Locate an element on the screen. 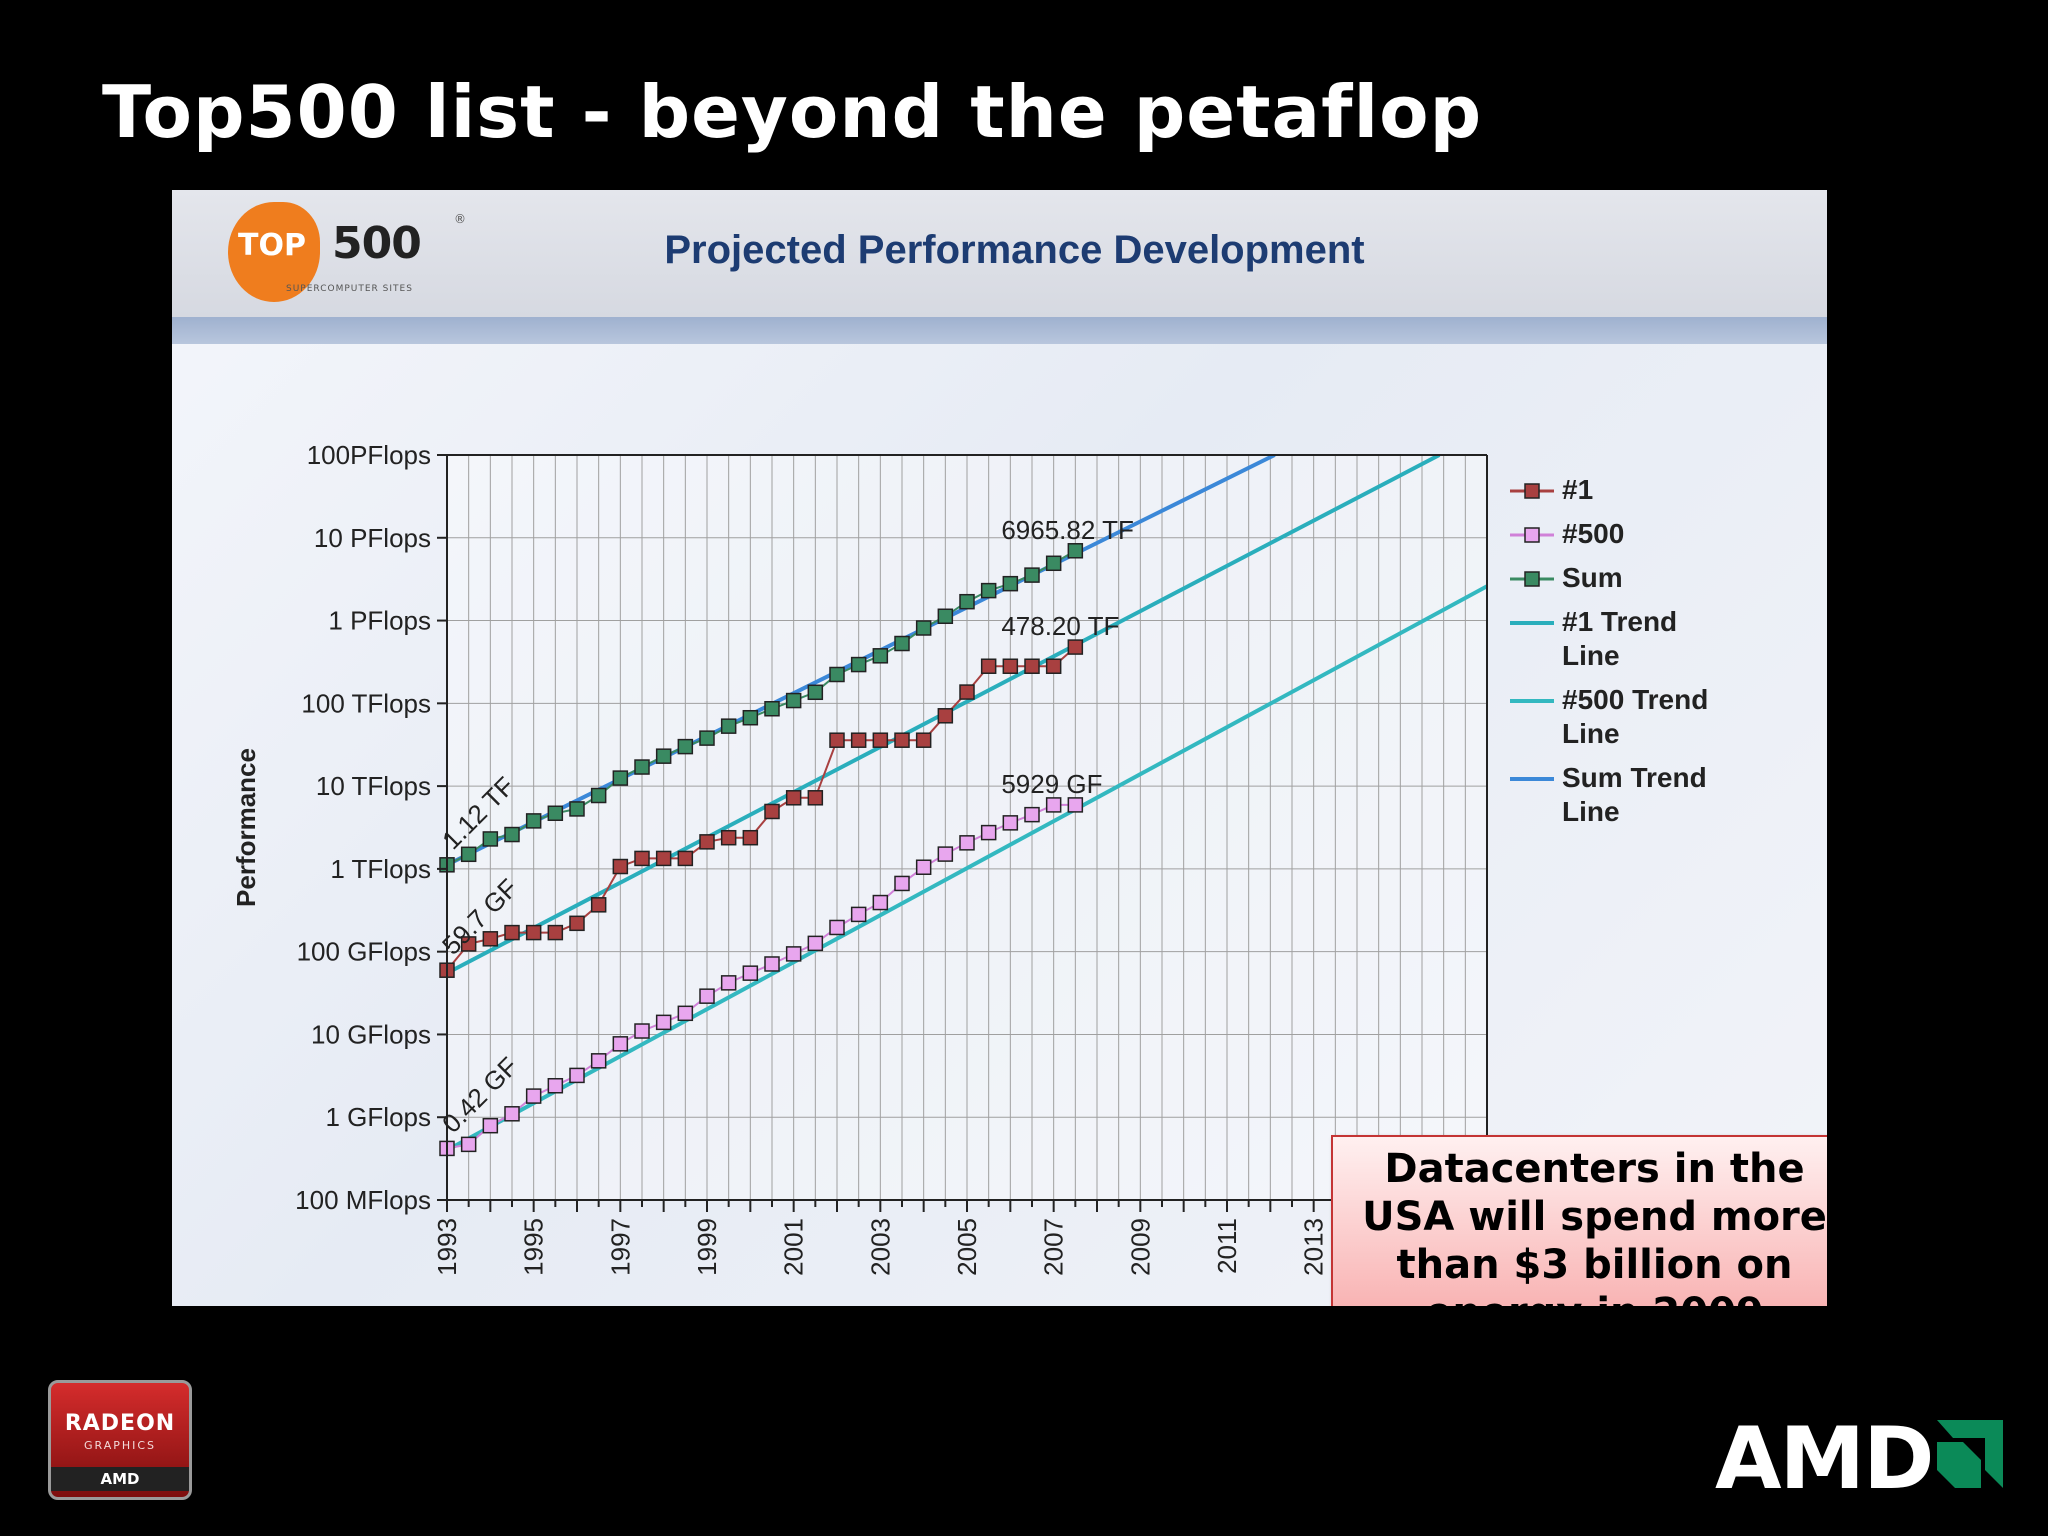  amd-arrow-icon is located at coordinates (1970, 1454).